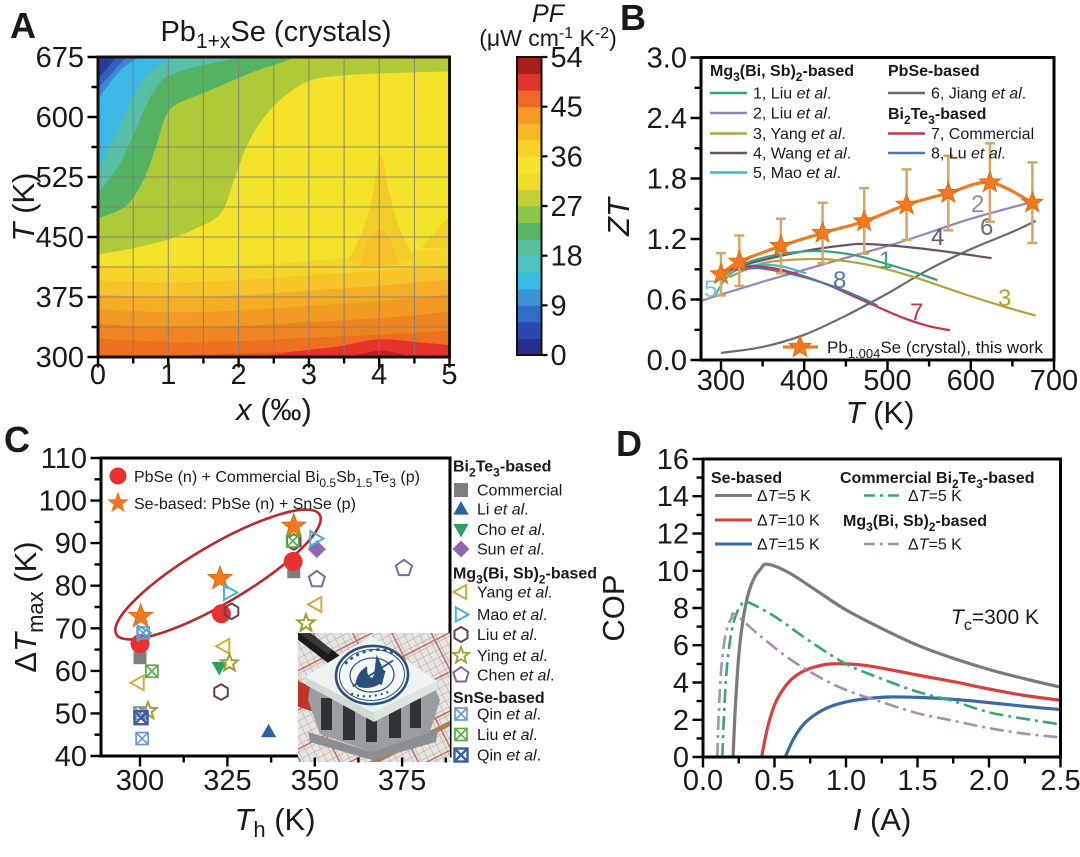 Image resolution: width=1080 pixels, height=857 pixels. I want to click on svg-text: Mao et al., so click(512, 615).